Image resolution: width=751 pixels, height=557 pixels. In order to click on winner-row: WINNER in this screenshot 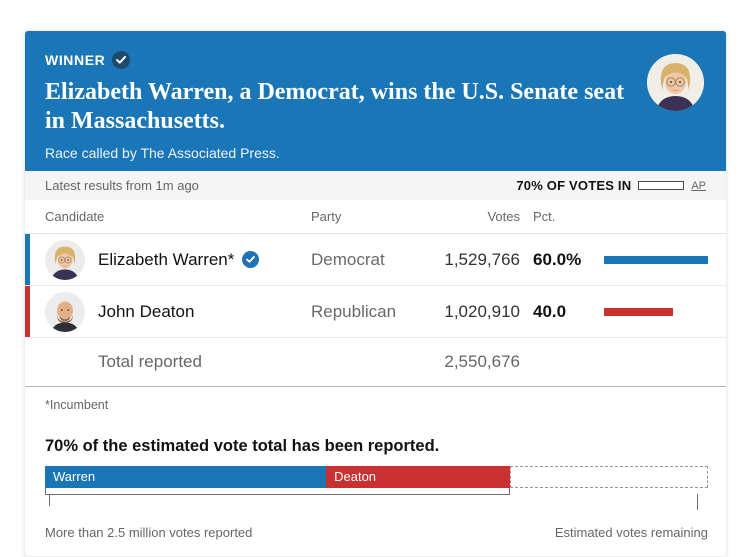, I will do `click(375, 60)`.